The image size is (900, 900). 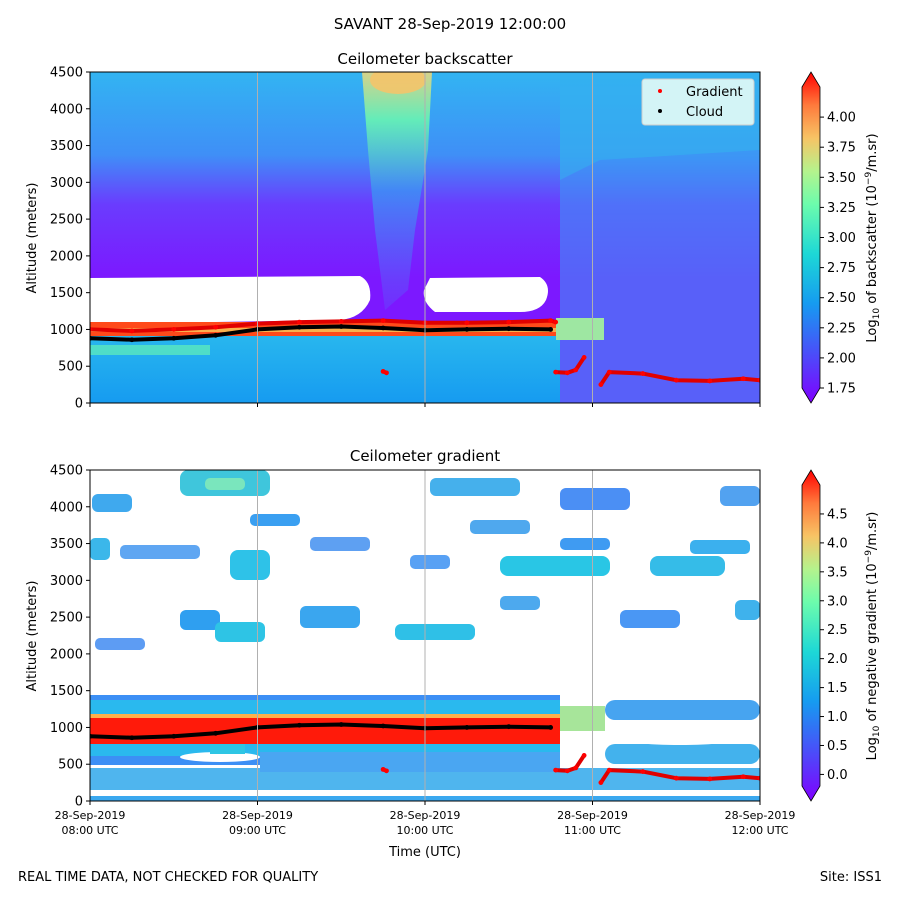 I want to click on y-tick-label: 1500, so click(x=66, y=293).